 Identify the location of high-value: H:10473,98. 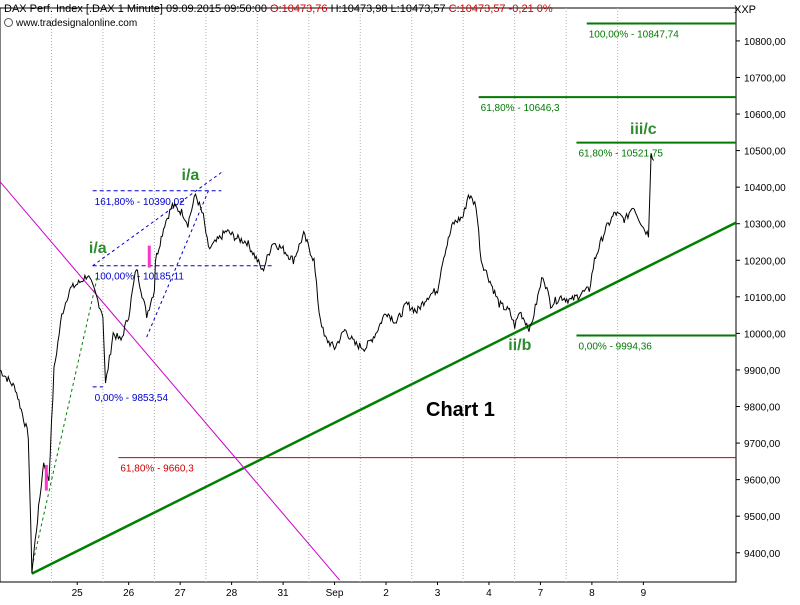
(359, 9).